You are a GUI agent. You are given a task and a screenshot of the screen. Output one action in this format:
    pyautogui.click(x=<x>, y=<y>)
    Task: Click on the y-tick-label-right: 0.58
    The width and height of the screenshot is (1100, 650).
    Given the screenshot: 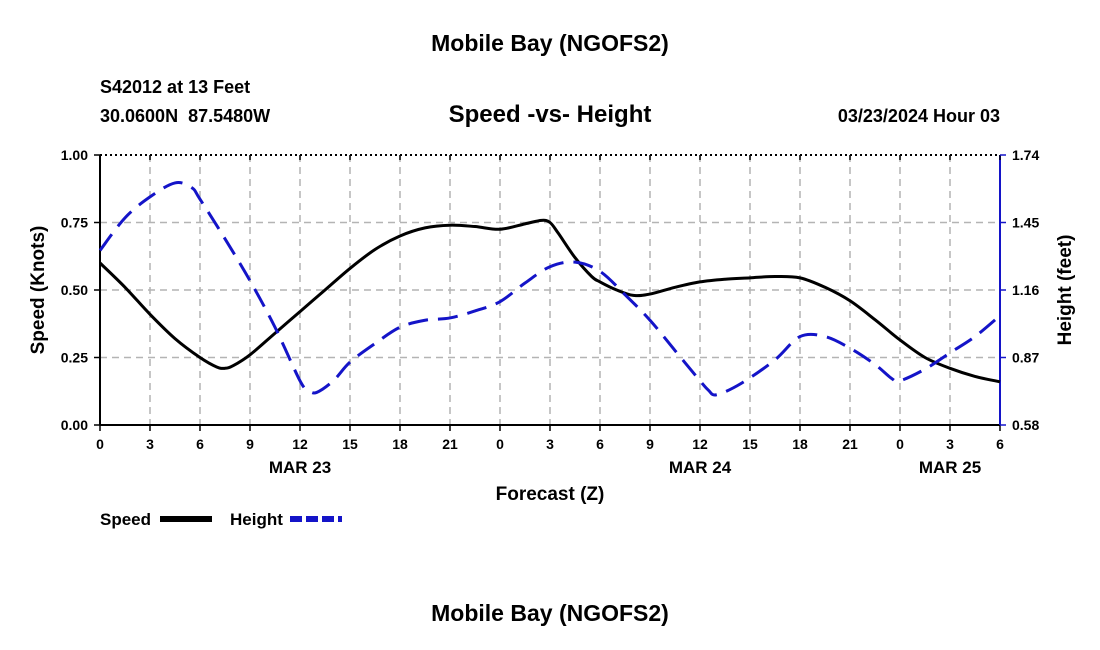 What is the action you would take?
    pyautogui.click(x=1025, y=425)
    